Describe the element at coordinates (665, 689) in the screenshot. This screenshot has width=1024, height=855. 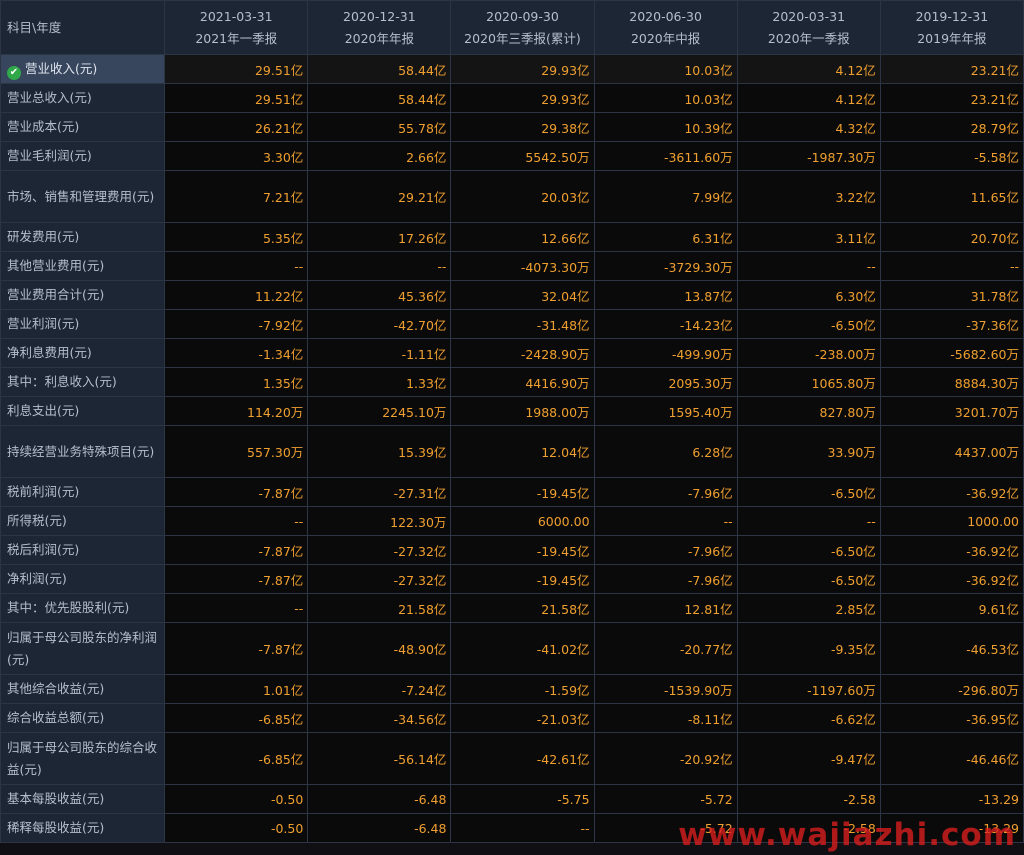
I see `value-cell: -1539.90万` at that location.